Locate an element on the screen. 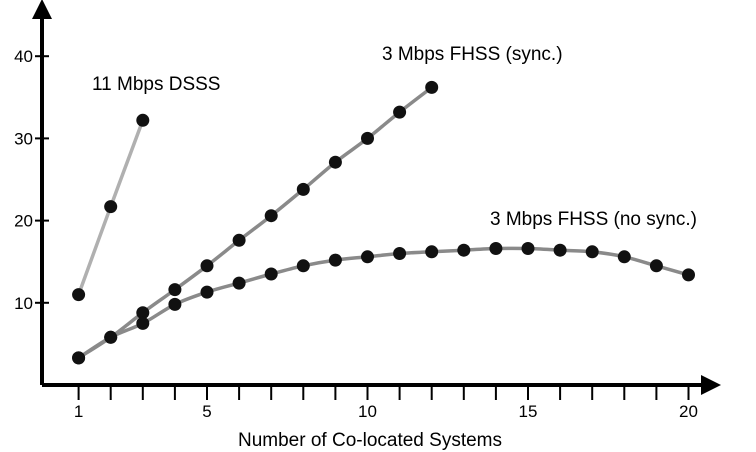 The height and width of the screenshot is (452, 756). x-tick-label: 1 is located at coordinates (78, 411).